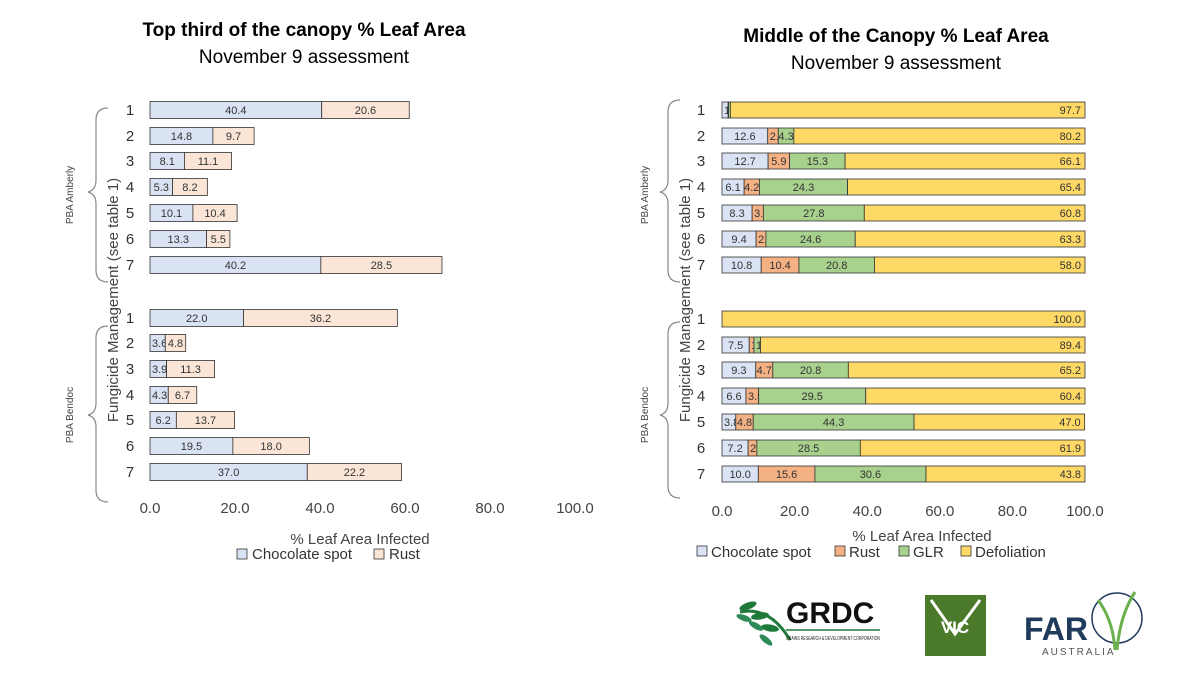 The height and width of the screenshot is (675, 1200). What do you see at coordinates (803, 188) in the screenshot?
I see `right-data-label-glr: 24.3` at bounding box center [803, 188].